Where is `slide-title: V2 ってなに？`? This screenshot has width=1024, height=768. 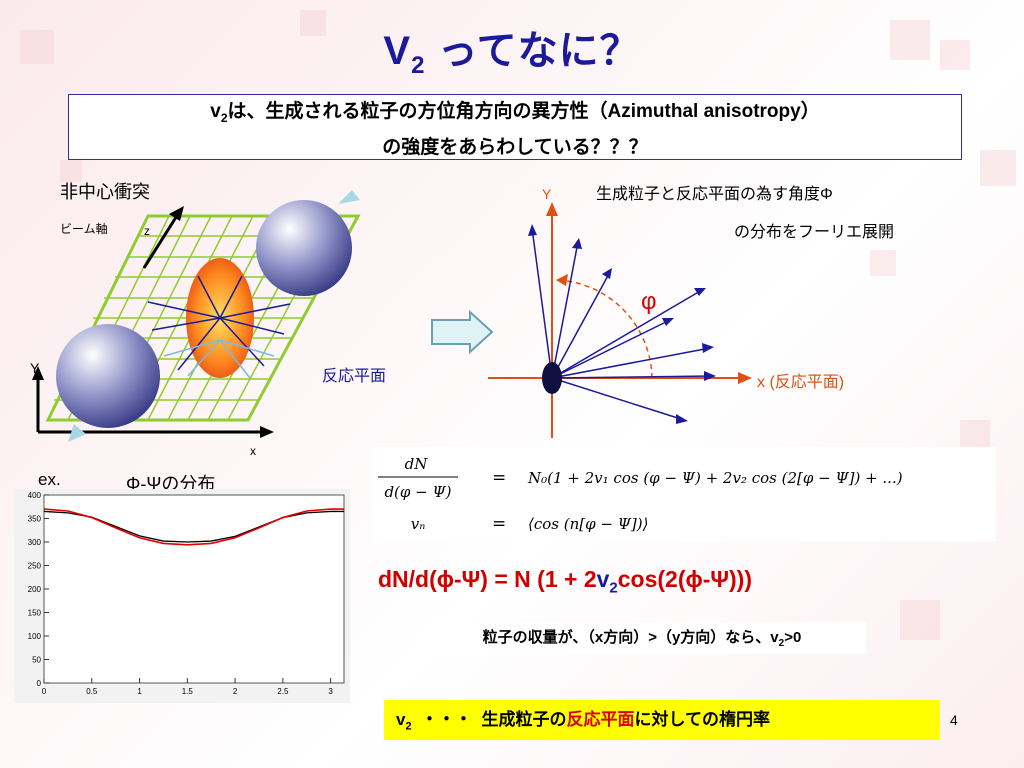 slide-title: V2 ってなに？ is located at coordinates (512, 54).